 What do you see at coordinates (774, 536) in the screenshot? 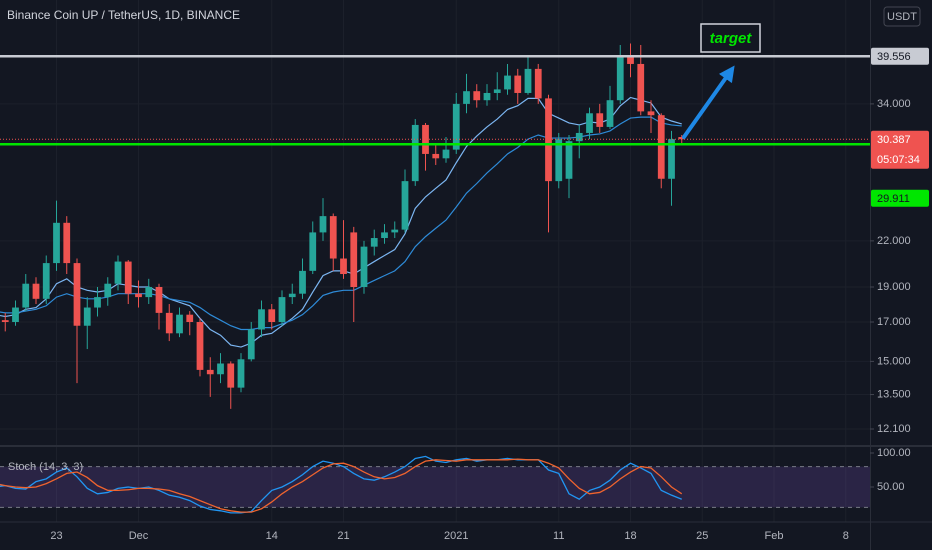
I see `x-tick-label: Feb` at bounding box center [774, 536].